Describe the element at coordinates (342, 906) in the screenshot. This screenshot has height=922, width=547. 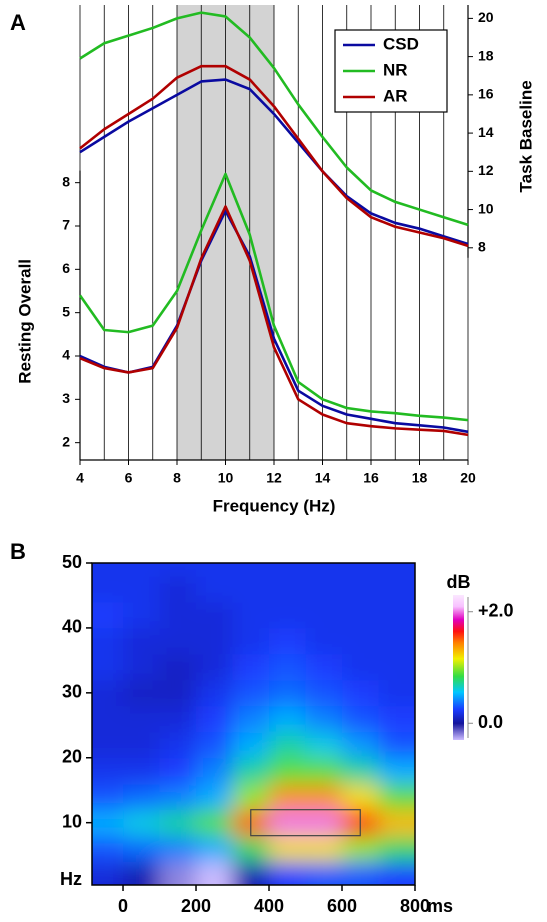
I see `x-tick-label: 600` at that location.